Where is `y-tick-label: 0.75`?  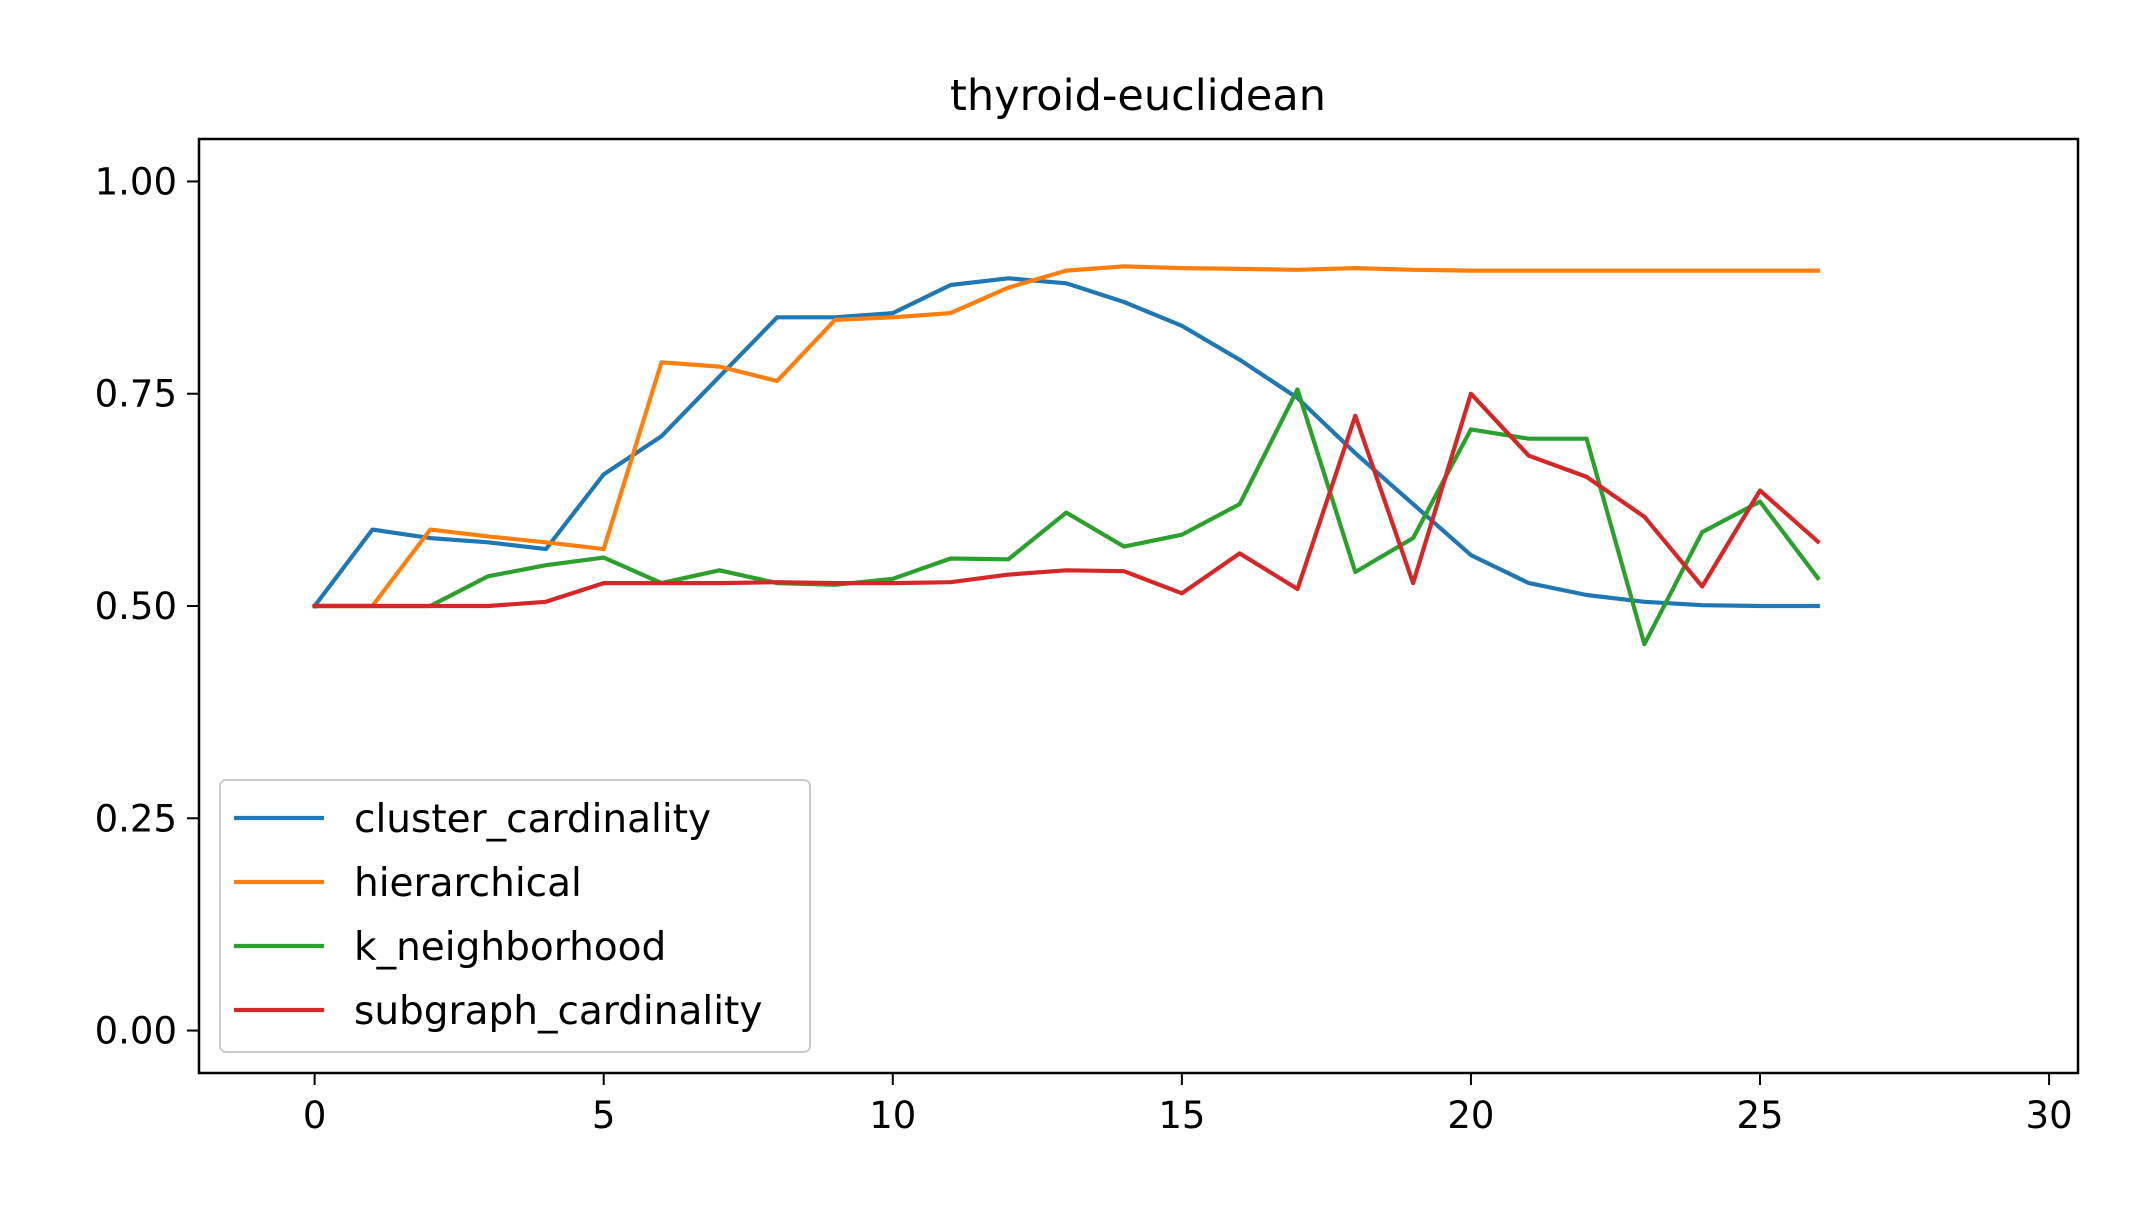 y-tick-label: 0.75 is located at coordinates (136, 394).